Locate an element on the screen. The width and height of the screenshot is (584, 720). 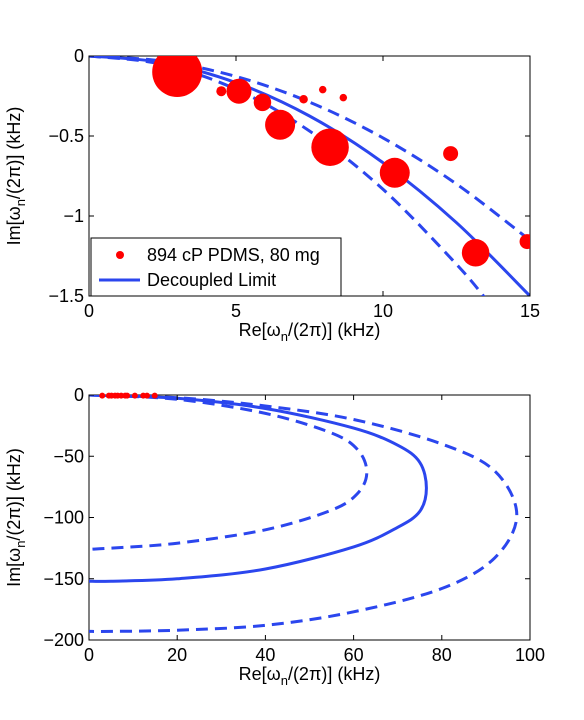
top-plot-y-axis-label: Im[ωn/(2π)] (kHz) is located at coordinates (16, 176).